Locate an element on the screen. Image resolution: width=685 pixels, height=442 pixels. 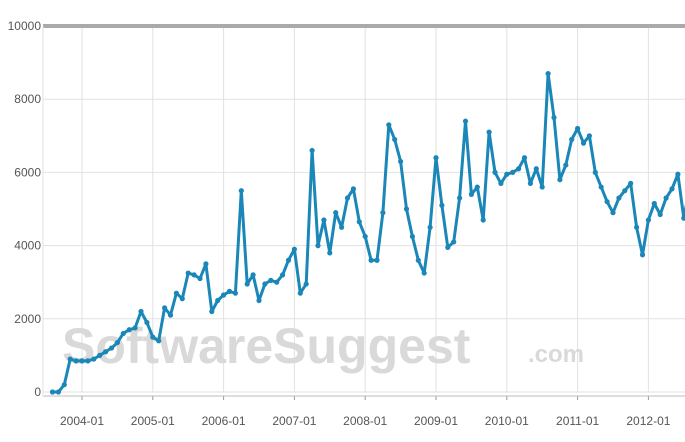
x-tick-label: 2012-01 is located at coordinates (648, 421).